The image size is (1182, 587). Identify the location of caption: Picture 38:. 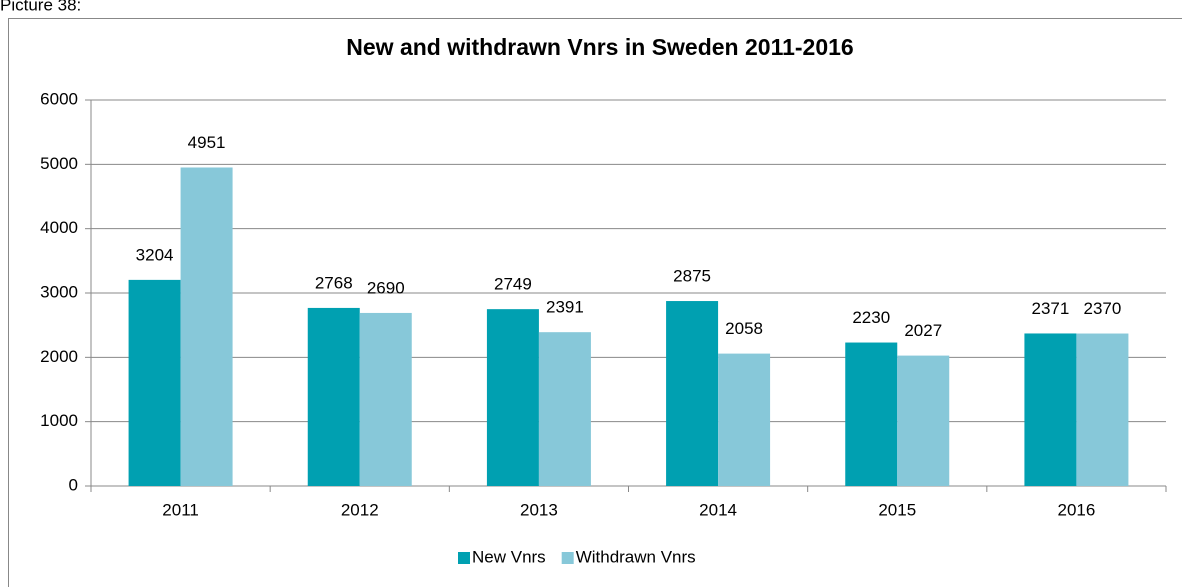
(40, 7).